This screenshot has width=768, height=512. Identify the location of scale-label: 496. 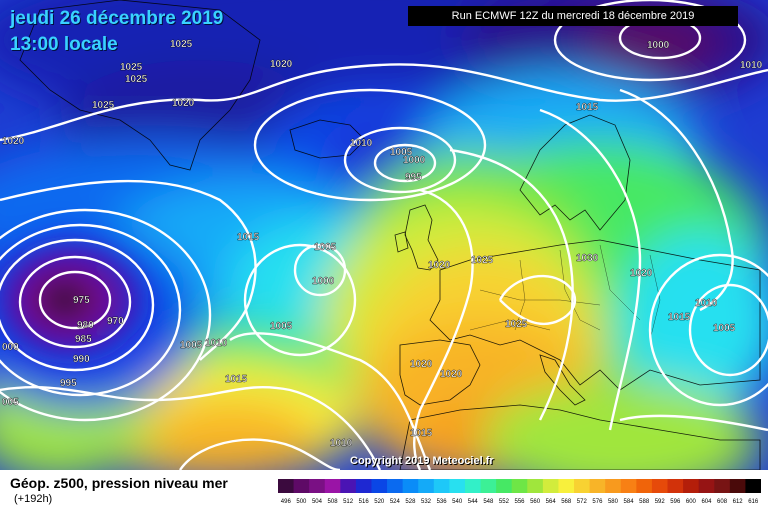
(286, 502).